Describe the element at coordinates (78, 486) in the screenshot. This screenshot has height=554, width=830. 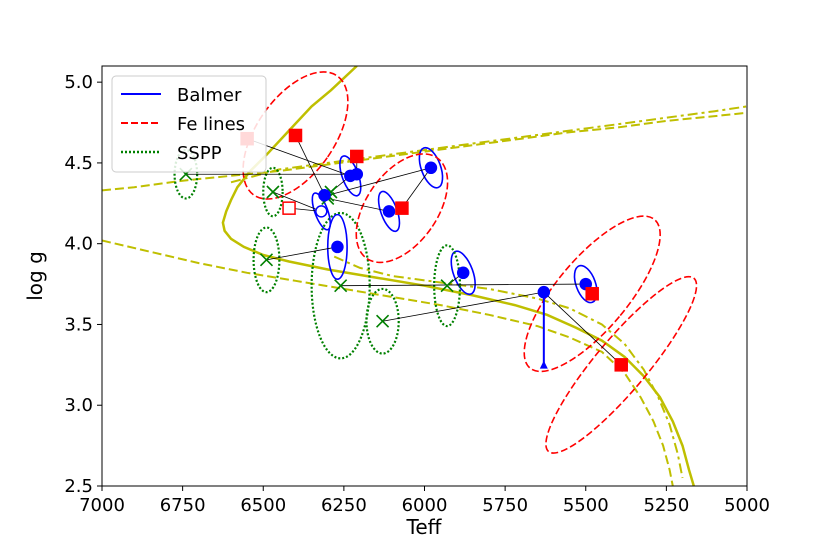
I see `y-tick-label-2.5: 2.5` at that location.